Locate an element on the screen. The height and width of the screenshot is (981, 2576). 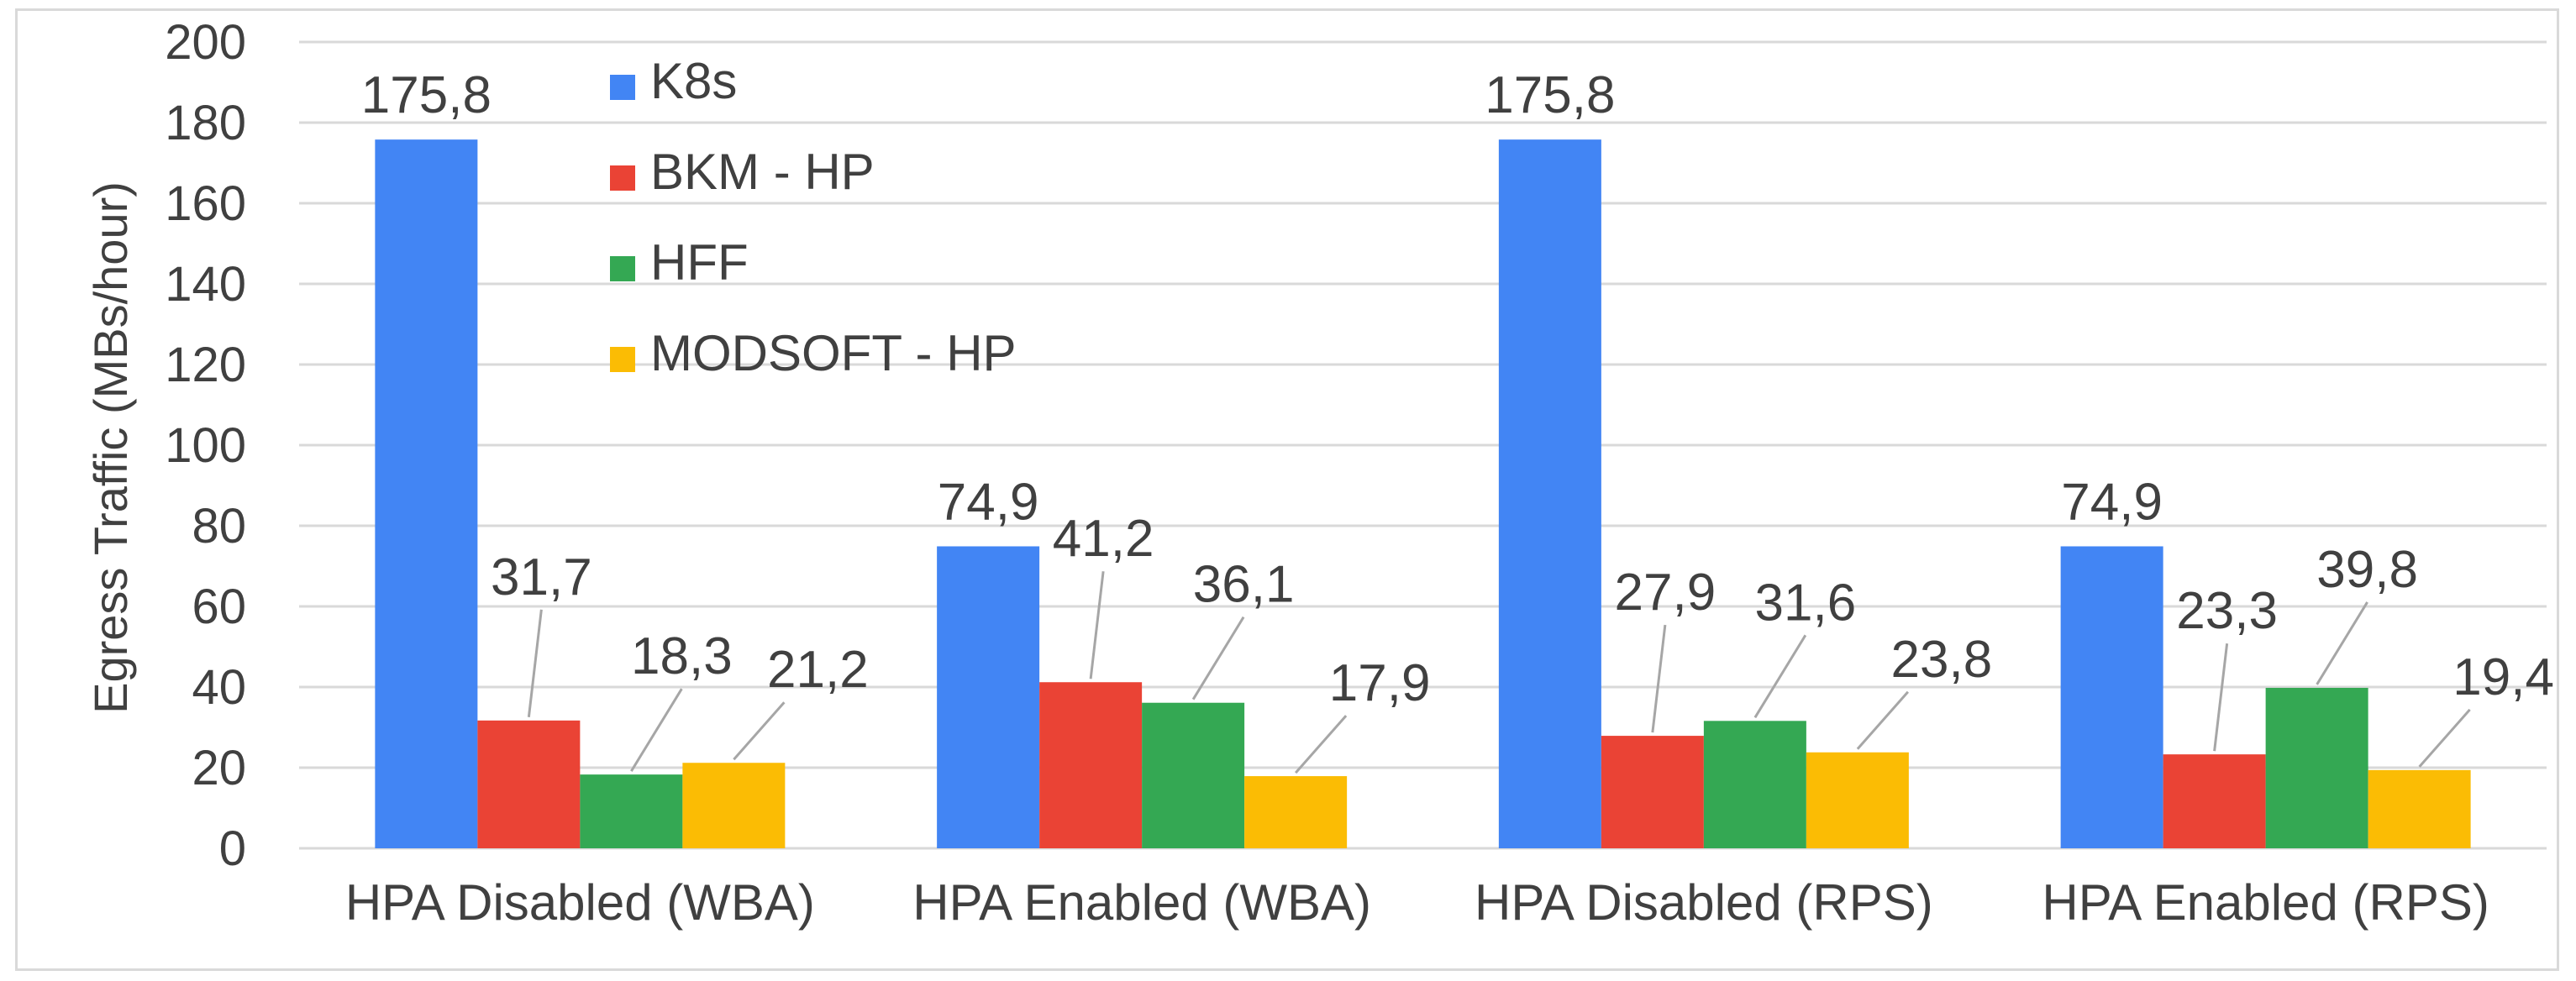
legend-label: K8s is located at coordinates (693, 81).